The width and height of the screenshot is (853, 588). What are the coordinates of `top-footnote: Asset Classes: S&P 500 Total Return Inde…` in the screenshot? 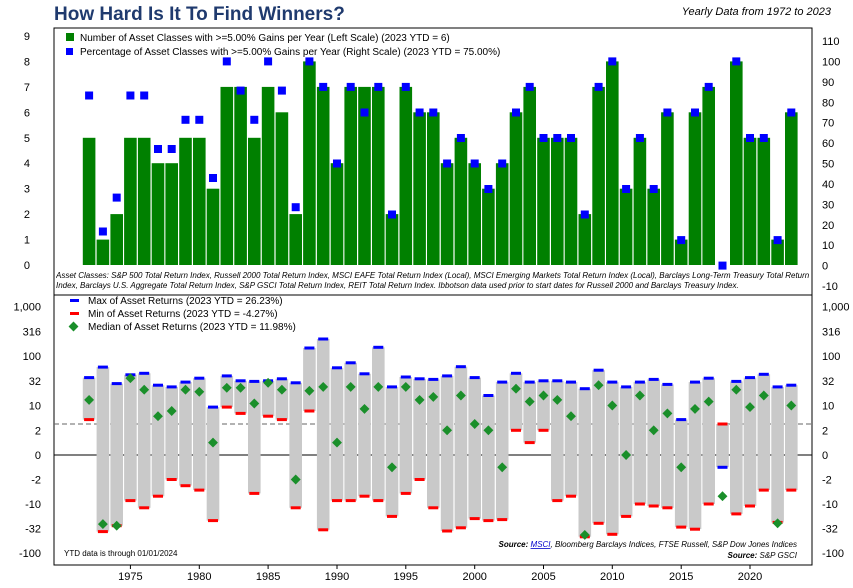 It's located at (433, 280).